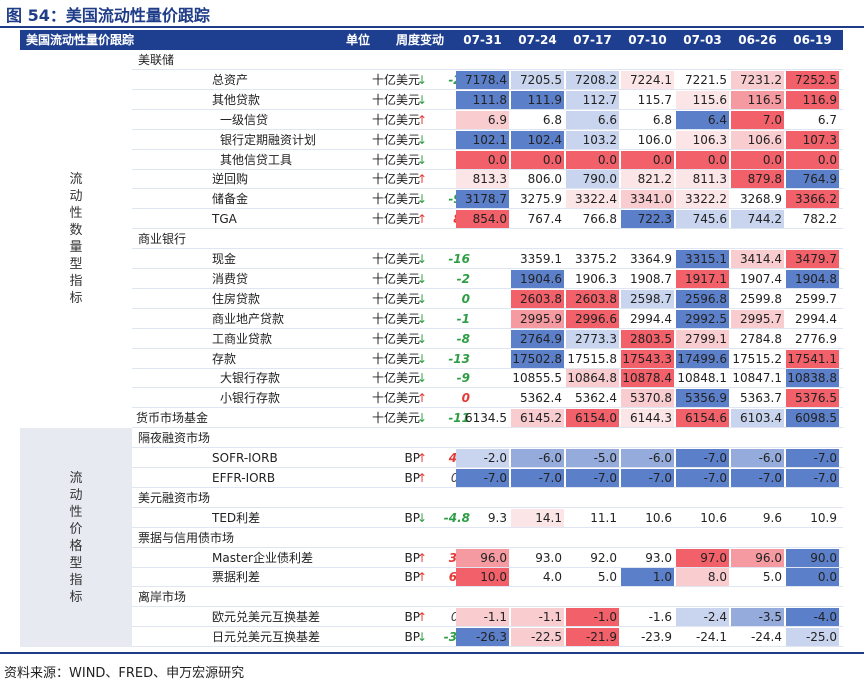  Describe the element at coordinates (757, 219) in the screenshot. I see `value-cell: 744.2` at that location.